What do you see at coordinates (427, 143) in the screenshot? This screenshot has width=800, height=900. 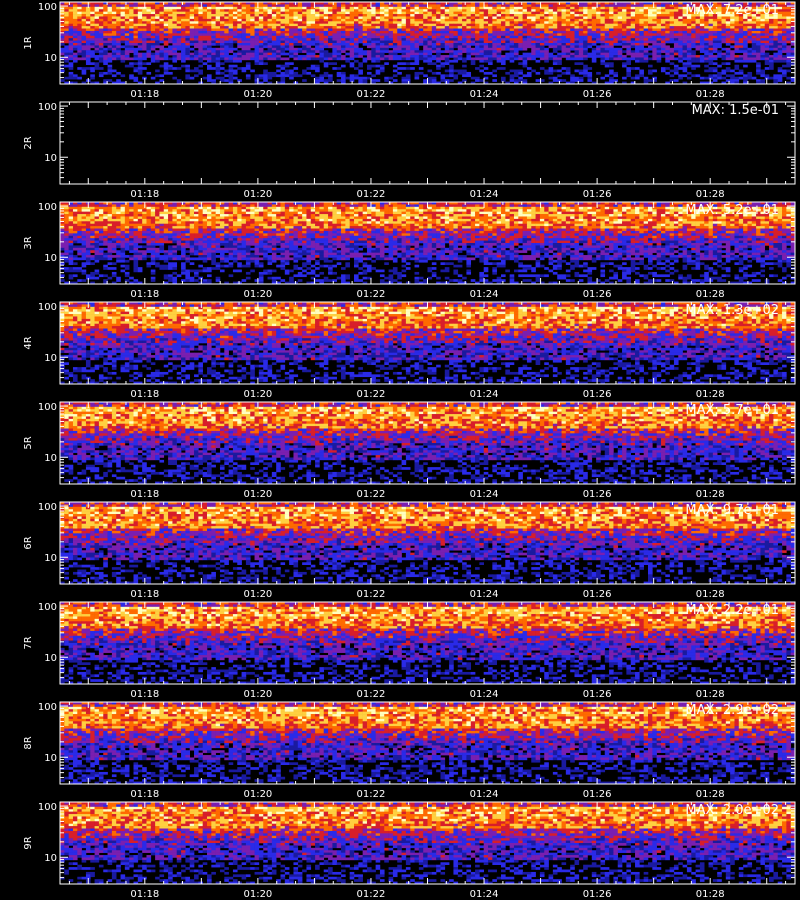 I see `plot-area` at bounding box center [427, 143].